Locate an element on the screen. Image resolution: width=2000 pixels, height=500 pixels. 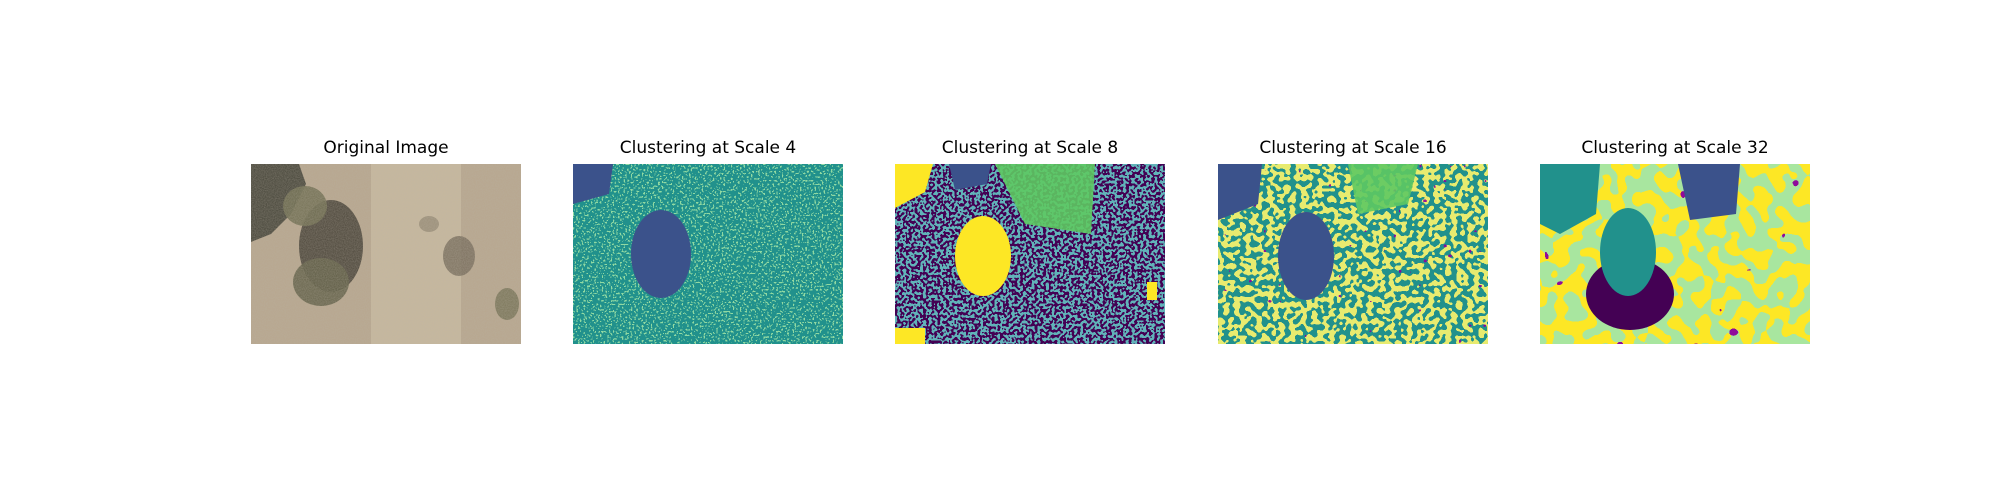
panel-title: Clustering at Scale 4 is located at coordinates (708, 148).